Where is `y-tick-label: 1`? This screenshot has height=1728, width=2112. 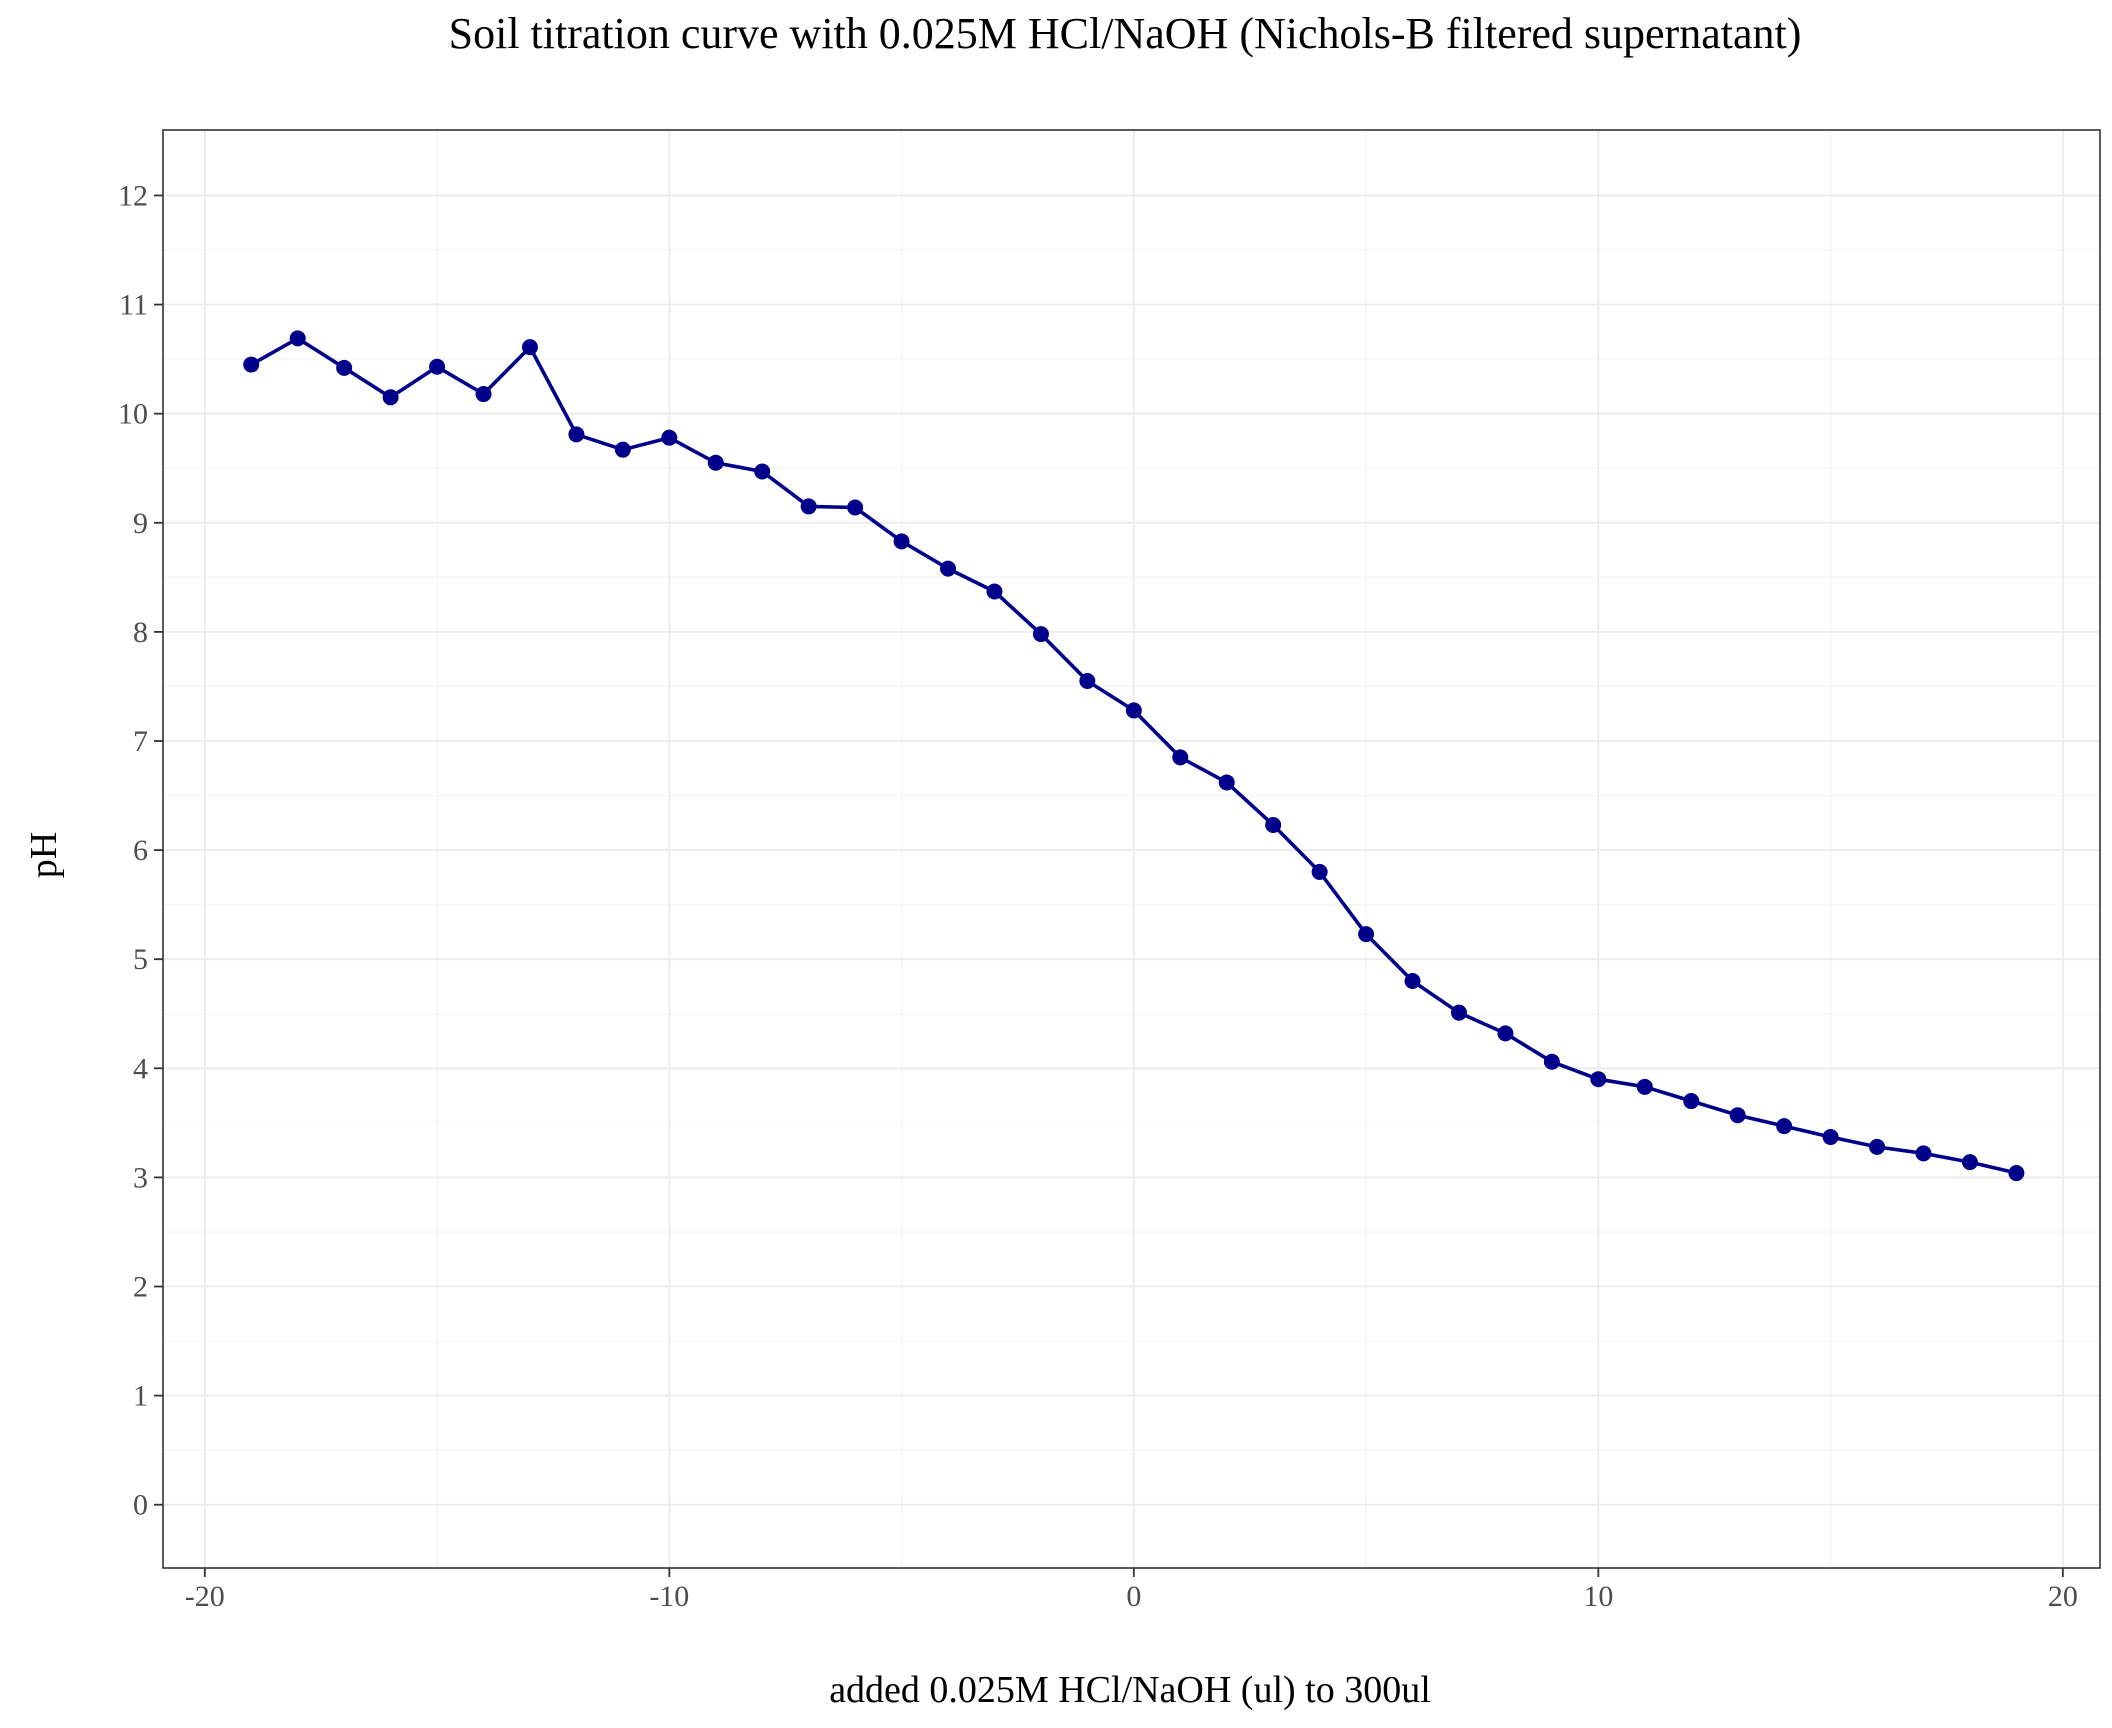
y-tick-label: 1 is located at coordinates (140, 1396).